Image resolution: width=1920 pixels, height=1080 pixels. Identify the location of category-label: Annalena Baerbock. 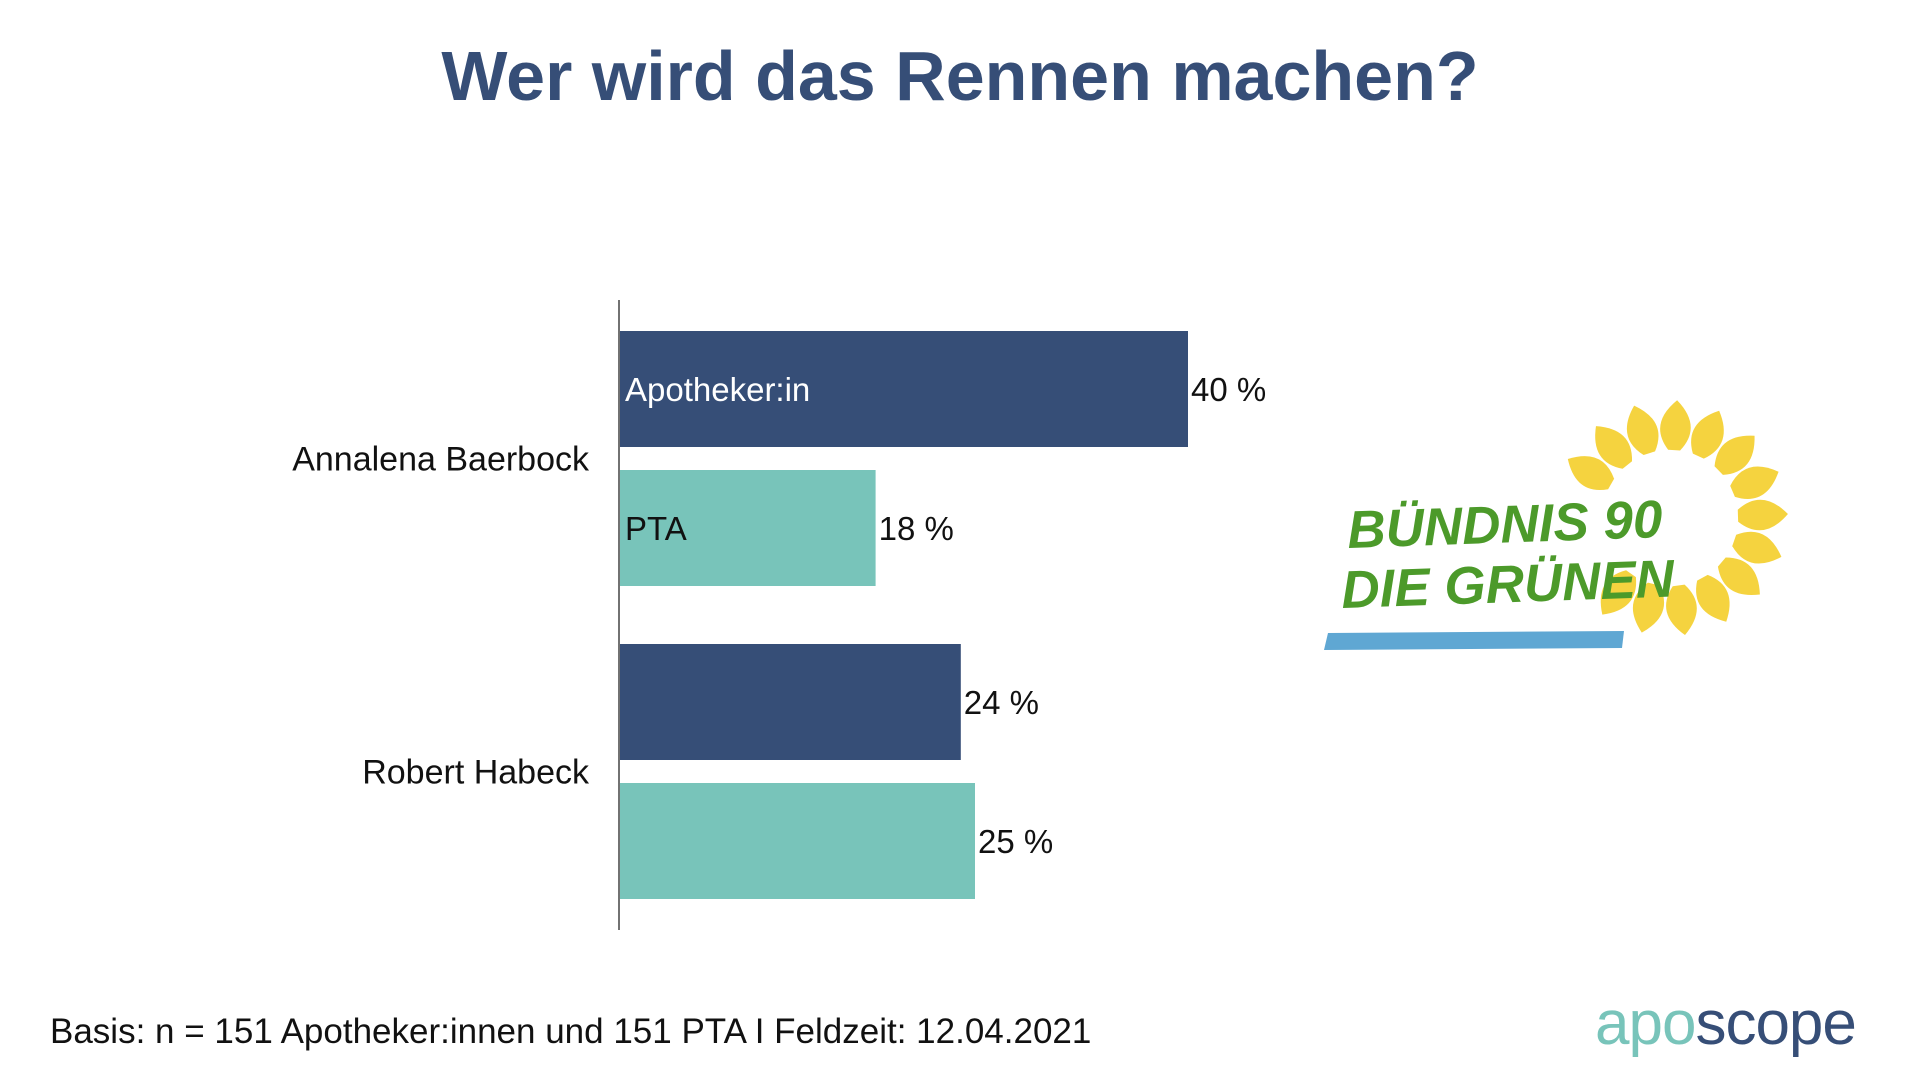
(441, 460).